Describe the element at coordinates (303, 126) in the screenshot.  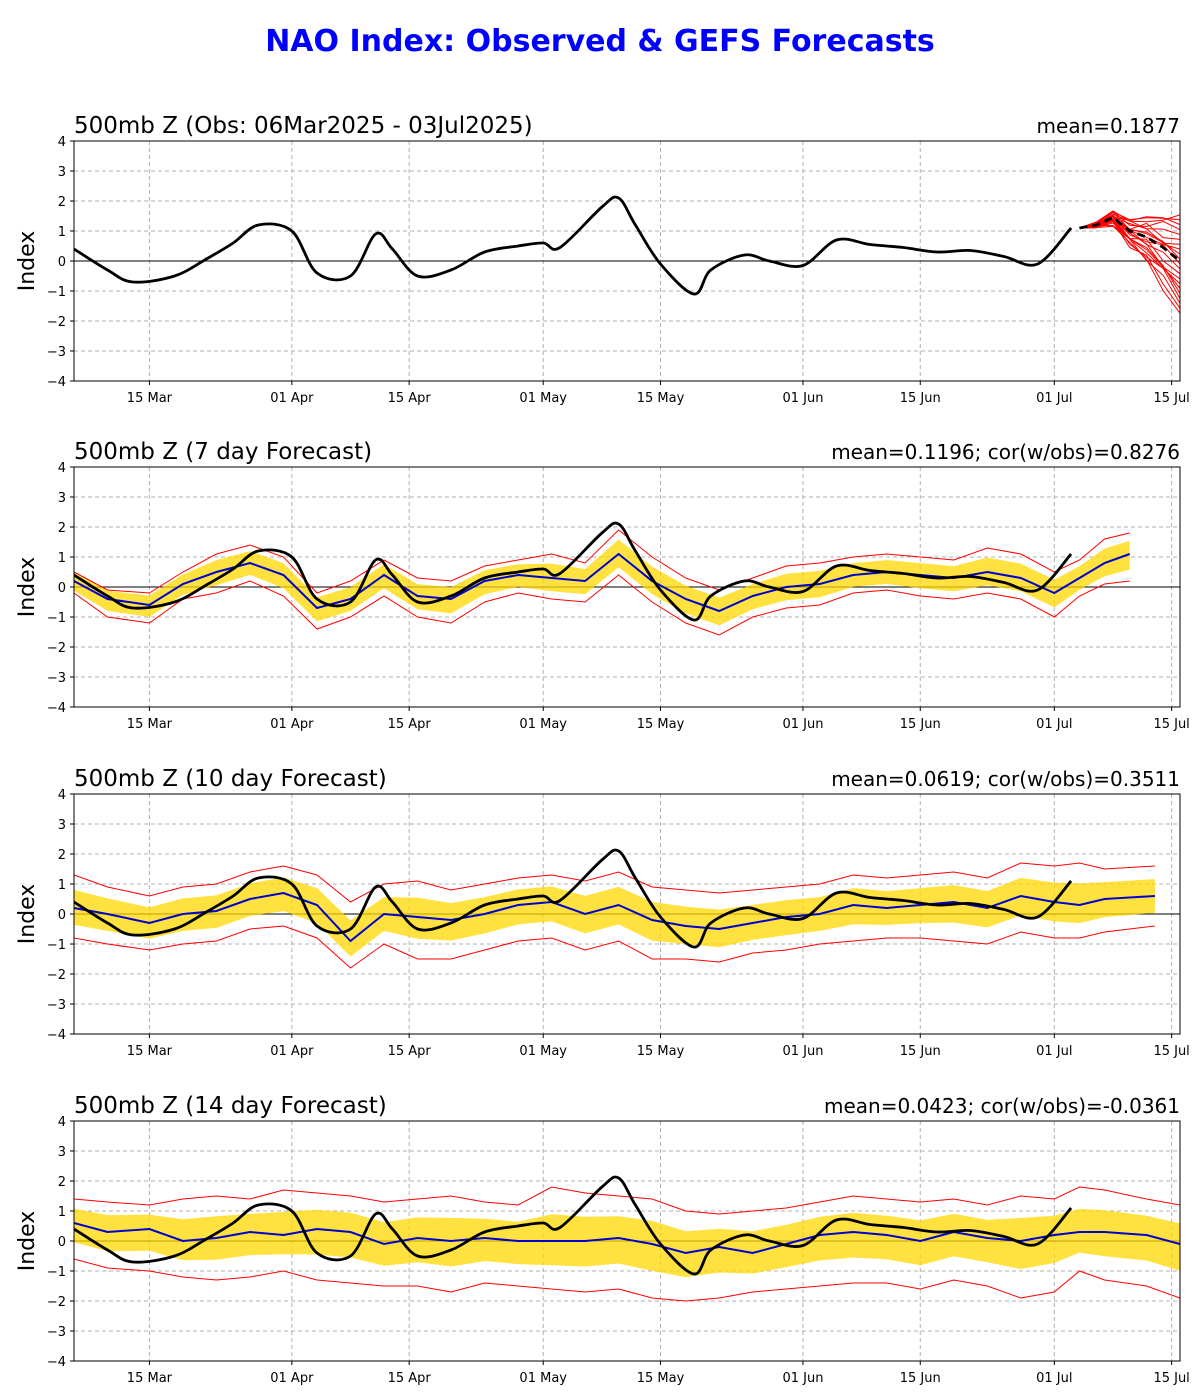
I see `panel-title: 500mb Z (Obs: 06Mar2025 - 03Jul2025)` at that location.